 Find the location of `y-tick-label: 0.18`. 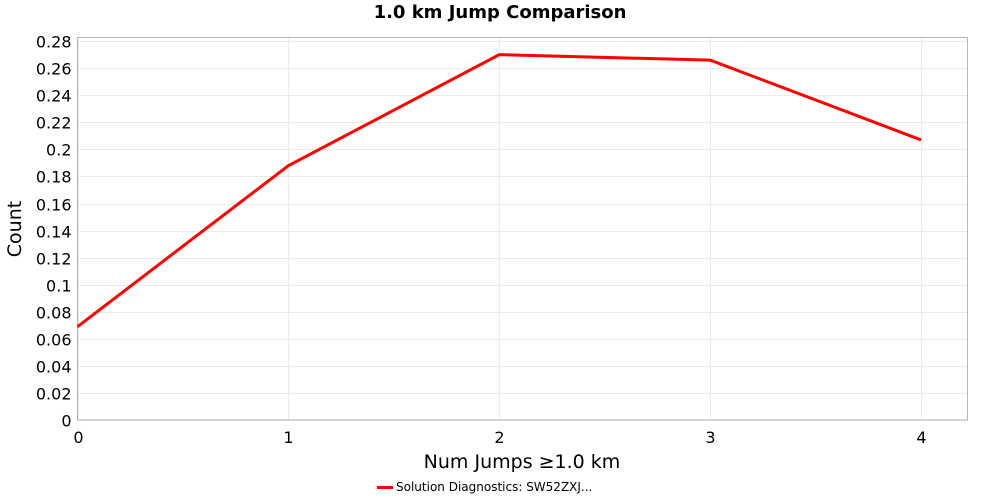

y-tick-label: 0.18 is located at coordinates (54, 177).